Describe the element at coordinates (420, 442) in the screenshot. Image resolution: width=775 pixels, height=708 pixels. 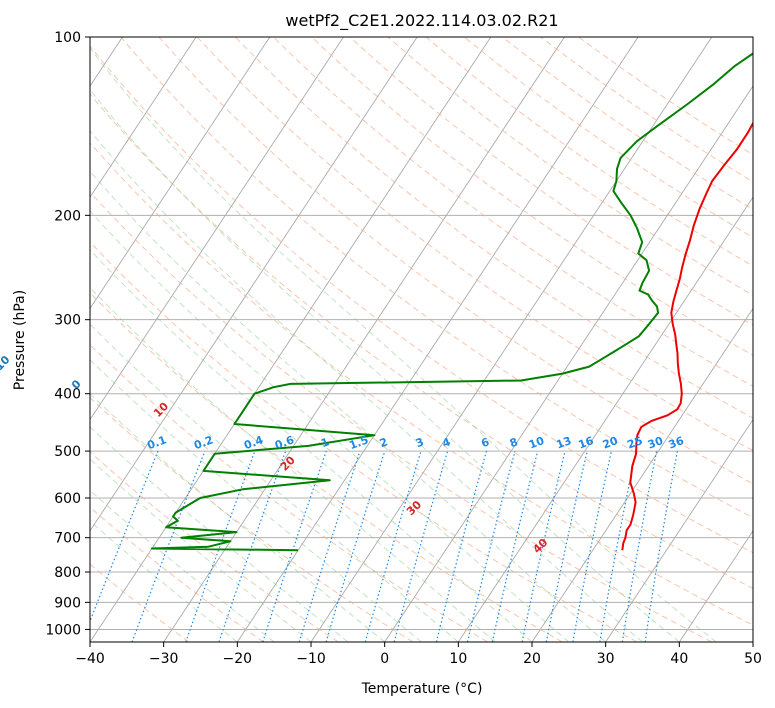
I see `mixing-ratio-label: 3` at that location.